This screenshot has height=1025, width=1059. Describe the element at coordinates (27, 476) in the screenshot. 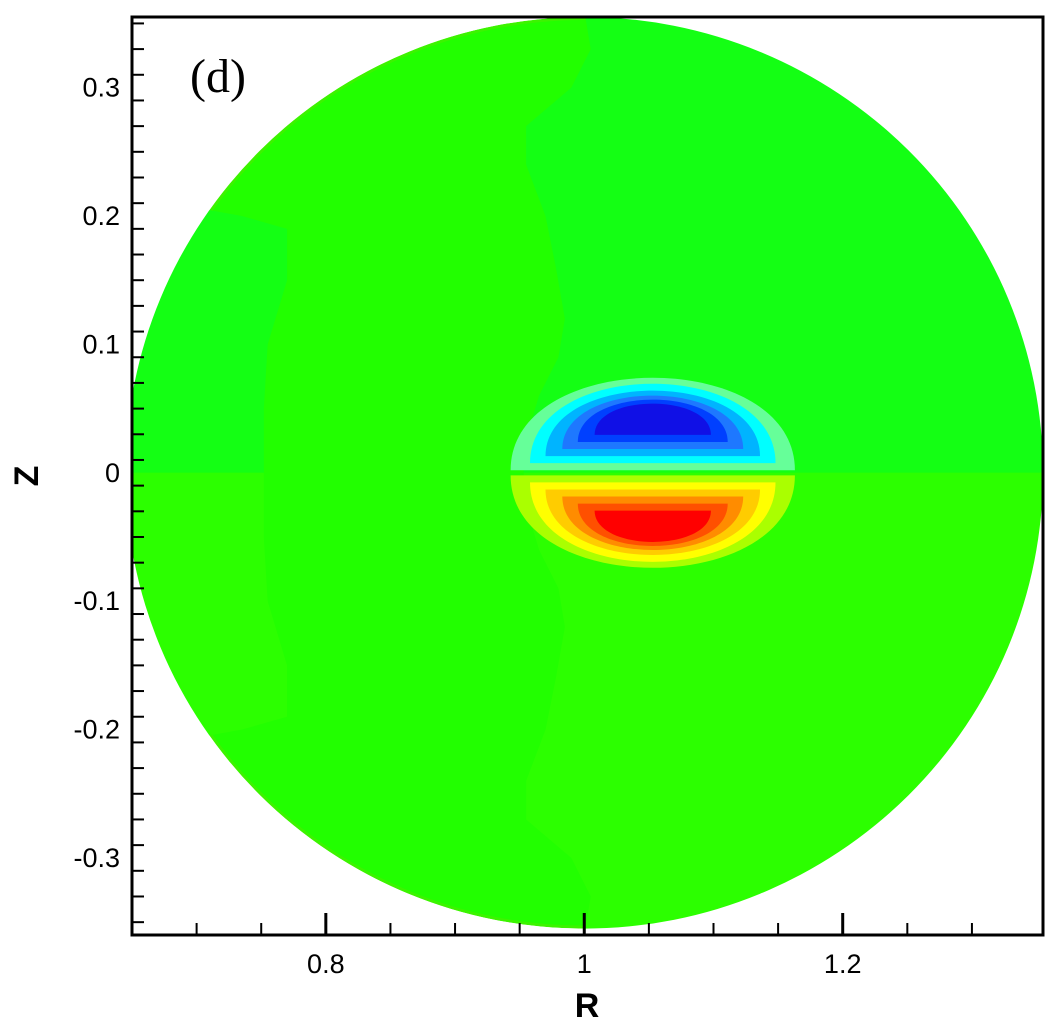

I see `y-axis-title: Z` at that location.